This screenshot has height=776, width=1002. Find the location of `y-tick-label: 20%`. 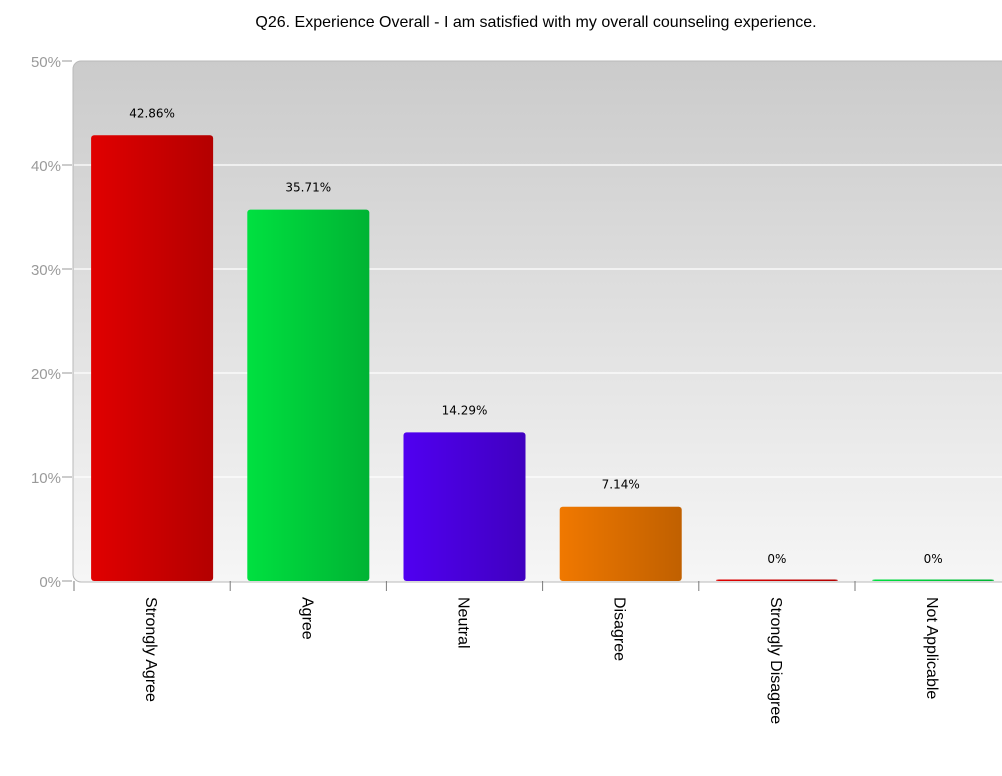

y-tick-label: 20% is located at coordinates (46, 374).